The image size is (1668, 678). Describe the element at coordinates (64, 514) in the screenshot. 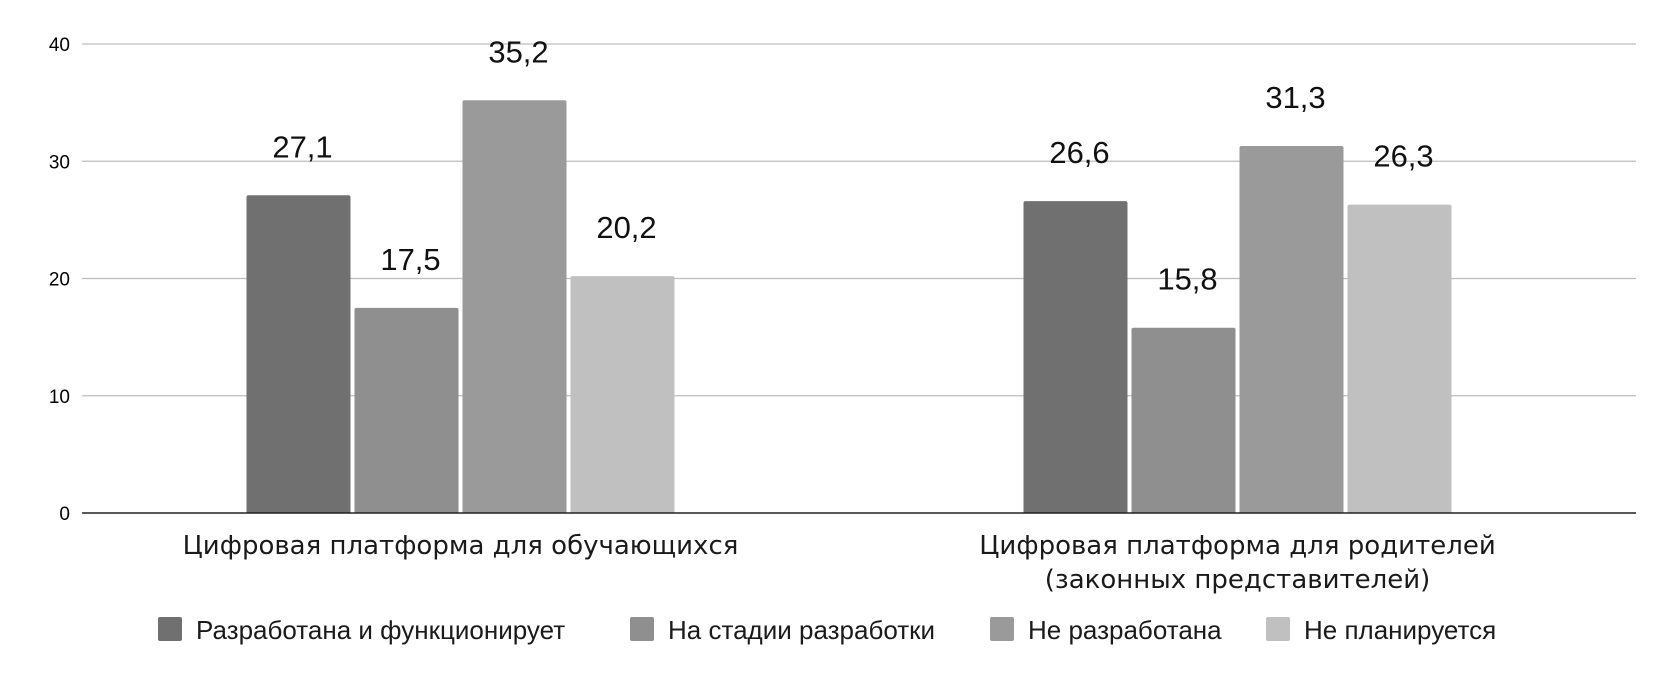

I see `y-tick-label: 0` at that location.